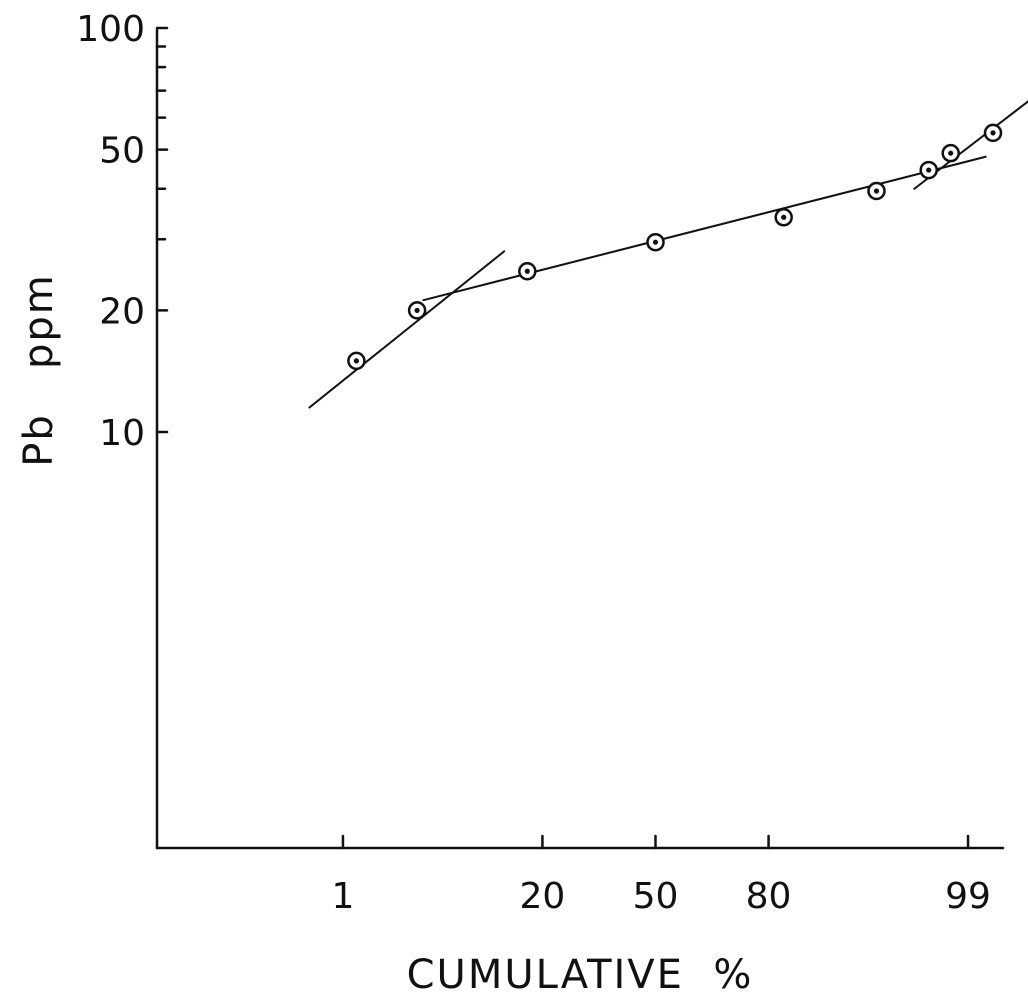  What do you see at coordinates (122, 433) in the screenshot?
I see `y-tick-label: 10` at bounding box center [122, 433].